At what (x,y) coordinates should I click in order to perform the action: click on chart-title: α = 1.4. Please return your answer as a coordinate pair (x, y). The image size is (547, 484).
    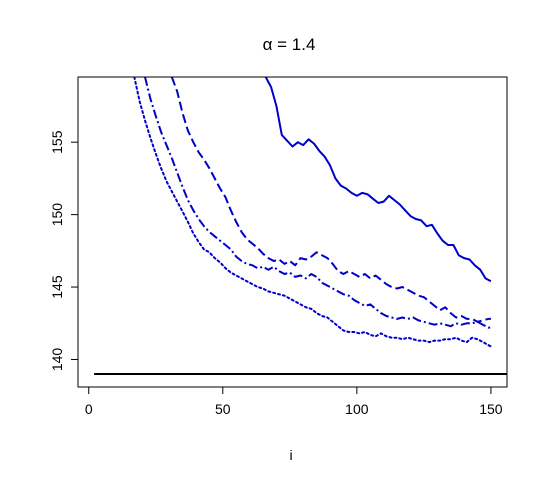
    Looking at the image, I should click on (289, 44).